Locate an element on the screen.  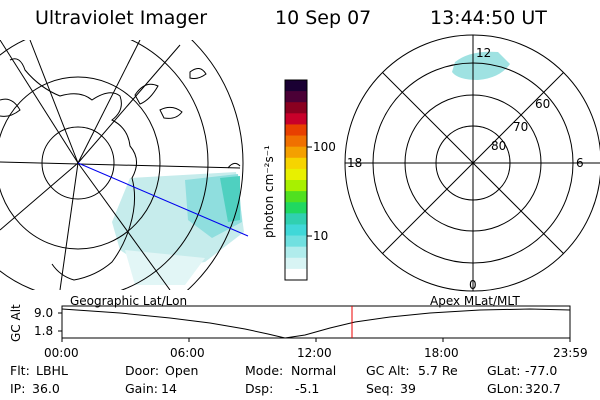
info-label-seq: Seq: is located at coordinates (380, 388).